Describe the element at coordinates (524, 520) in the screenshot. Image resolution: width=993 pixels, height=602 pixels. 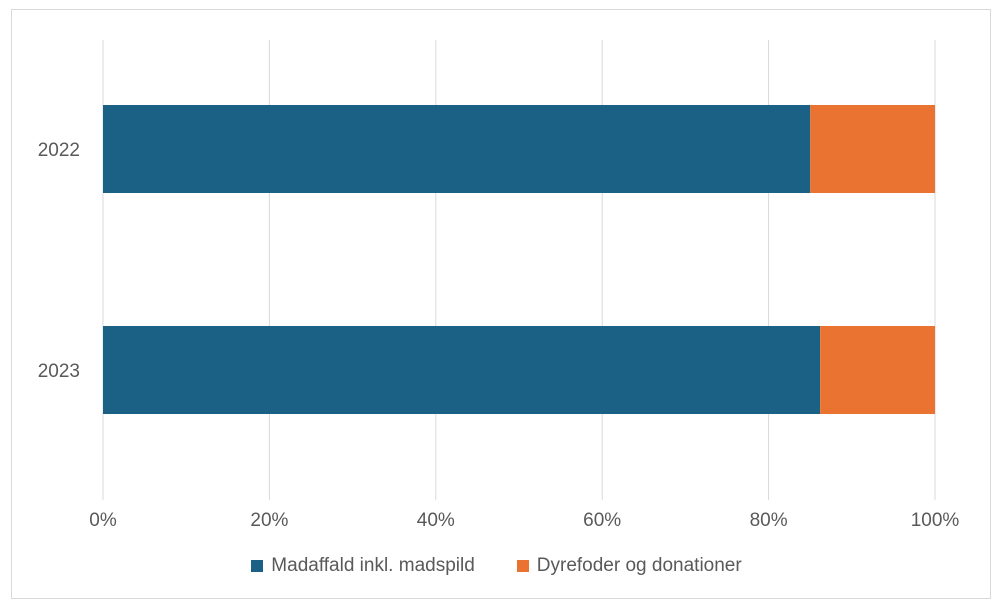
I see `x-axis-labels: 0% 20% 40% 60% 80% 100%` at that location.